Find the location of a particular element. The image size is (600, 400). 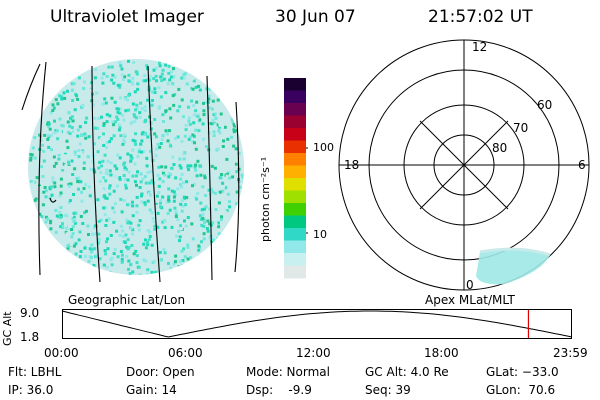

lat-label-60: 60 is located at coordinates (545, 105).